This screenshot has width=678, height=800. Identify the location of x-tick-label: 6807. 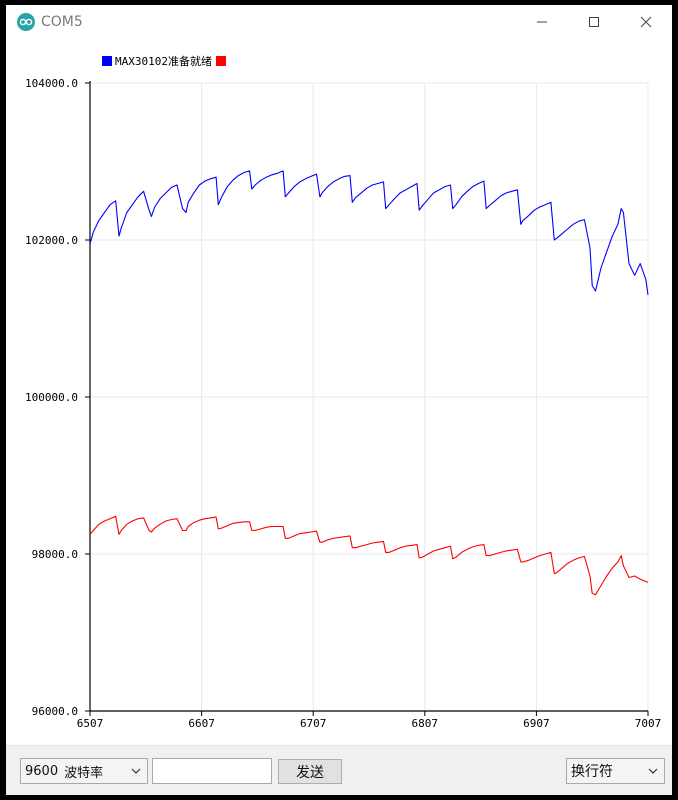
(425, 723).